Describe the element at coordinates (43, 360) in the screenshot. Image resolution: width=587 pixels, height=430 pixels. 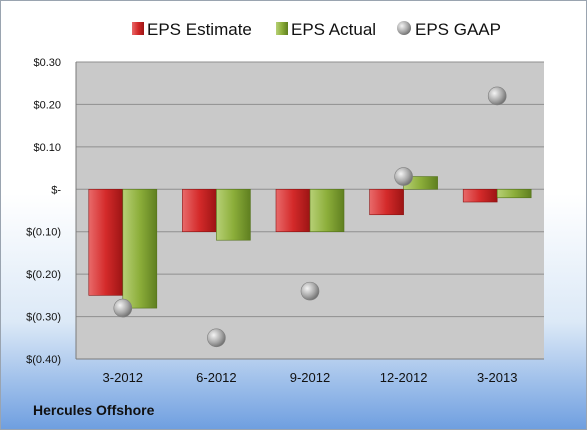
I see `y-tick-label: $(0.40)` at that location.